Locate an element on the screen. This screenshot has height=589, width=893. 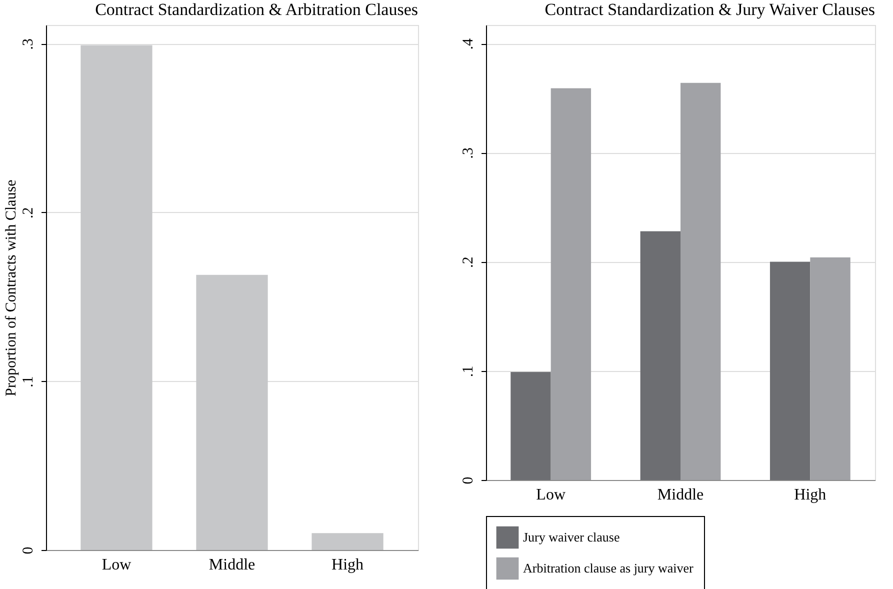
legend-label: Jury waiver clause is located at coordinates (571, 537).